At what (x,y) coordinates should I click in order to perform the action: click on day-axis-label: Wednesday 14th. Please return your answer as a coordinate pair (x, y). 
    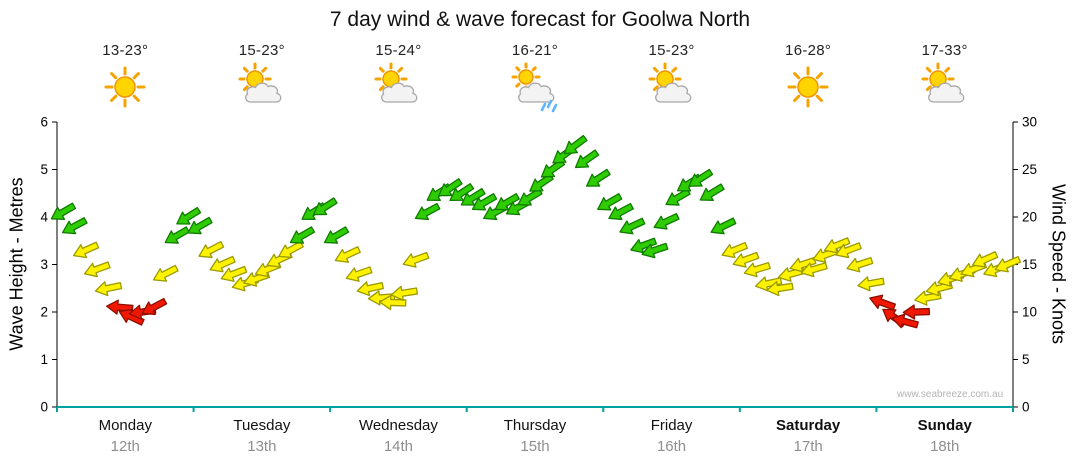
    Looking at the image, I should click on (398, 436).